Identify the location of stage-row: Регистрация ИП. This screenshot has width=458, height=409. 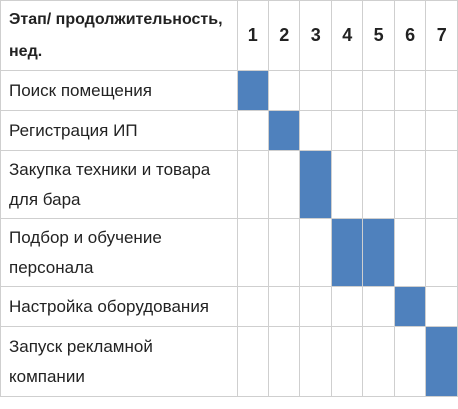
(229, 130).